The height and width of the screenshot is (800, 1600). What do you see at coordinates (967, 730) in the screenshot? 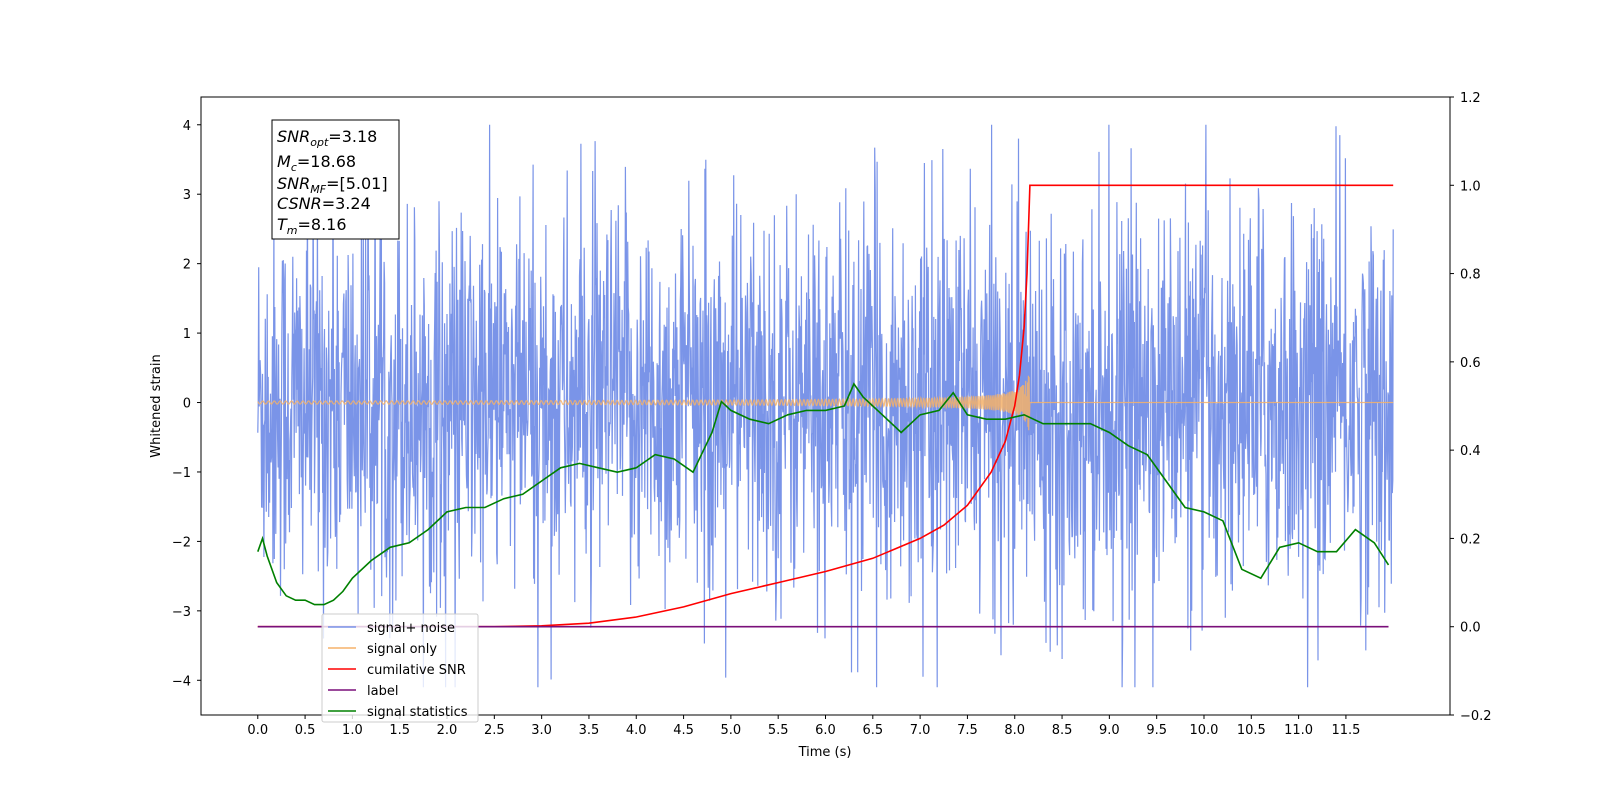
I see `x-tick-label: 7.5` at bounding box center [967, 730].